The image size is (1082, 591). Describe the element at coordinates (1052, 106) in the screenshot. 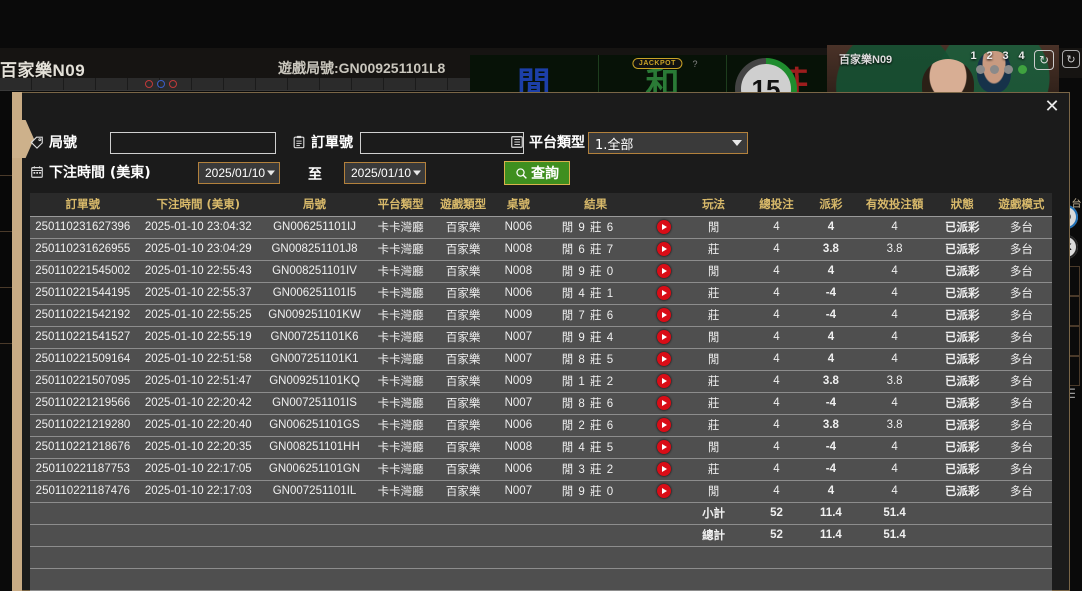

I see `close-icon: ✕` at that location.